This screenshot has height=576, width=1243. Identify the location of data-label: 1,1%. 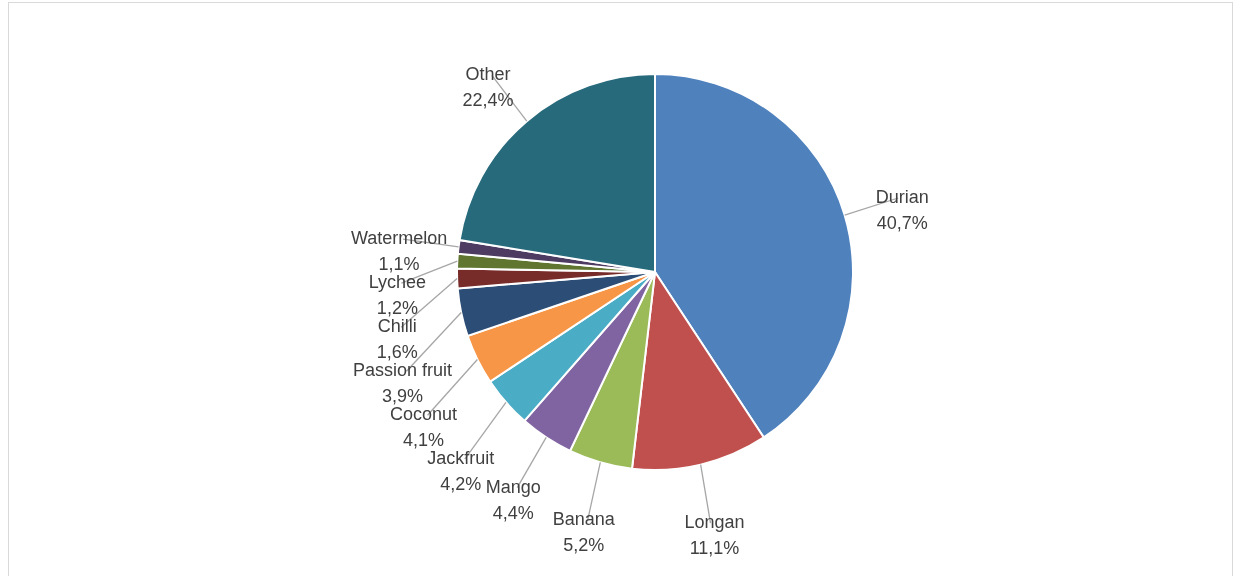
(399, 264).